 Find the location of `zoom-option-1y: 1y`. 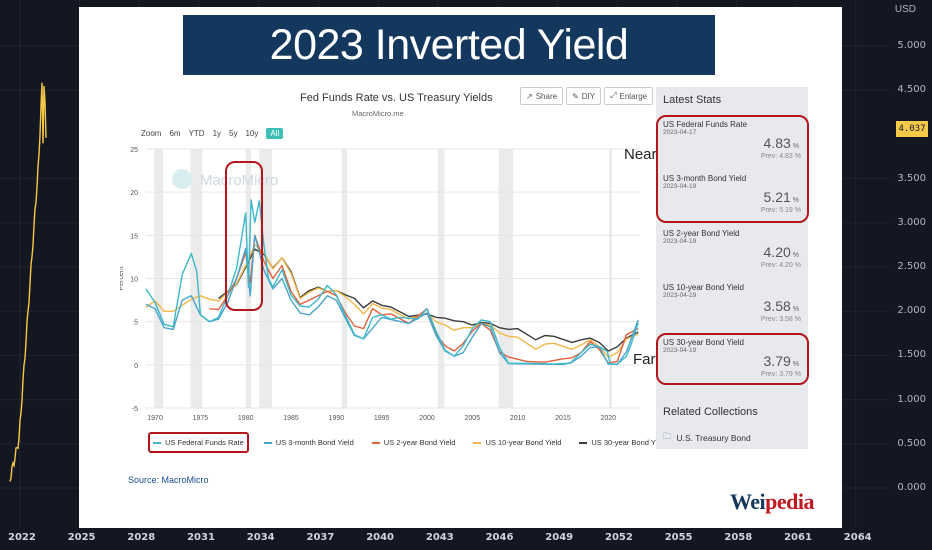

zoom-option-1y: 1y is located at coordinates (217, 133).